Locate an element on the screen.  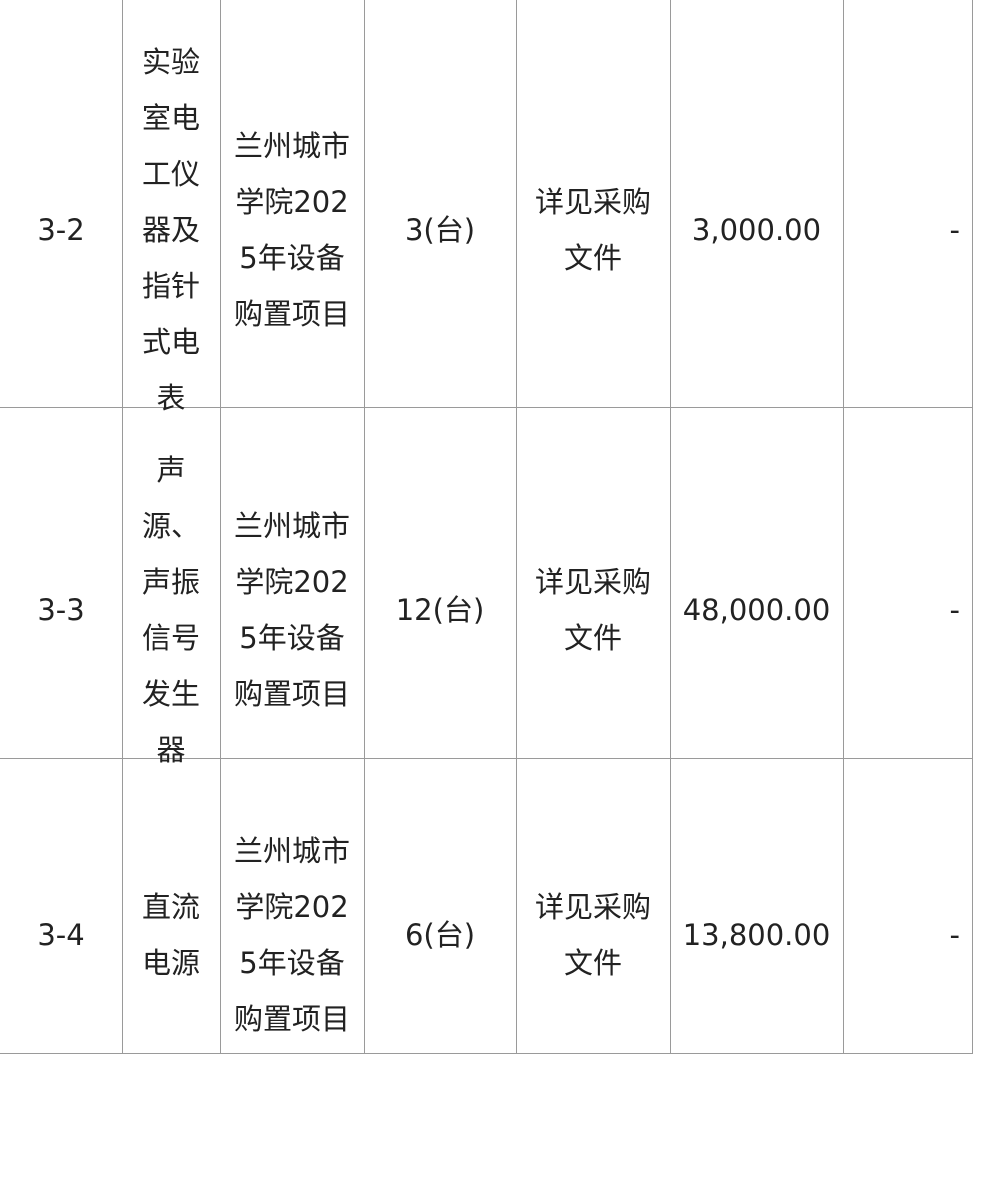
cell-quantity: 6(台) is located at coordinates (440, 935).